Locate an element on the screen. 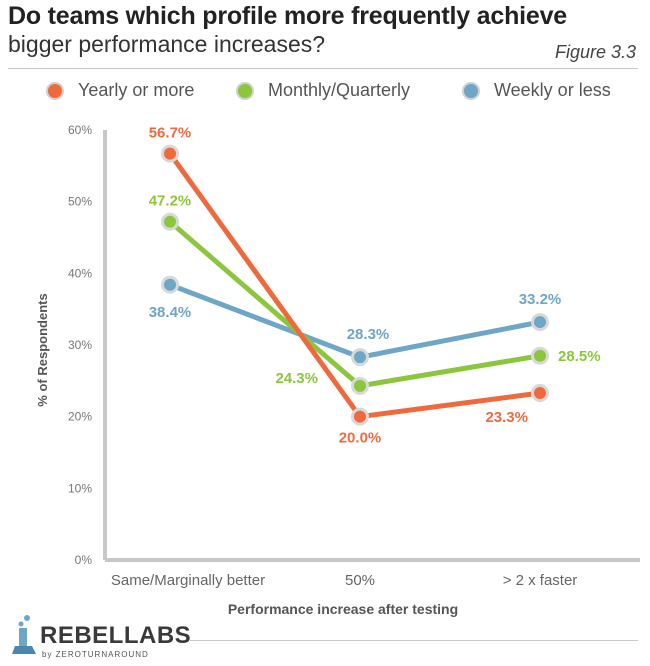  legend-item-yearly: Yearly or more is located at coordinates (120, 90).